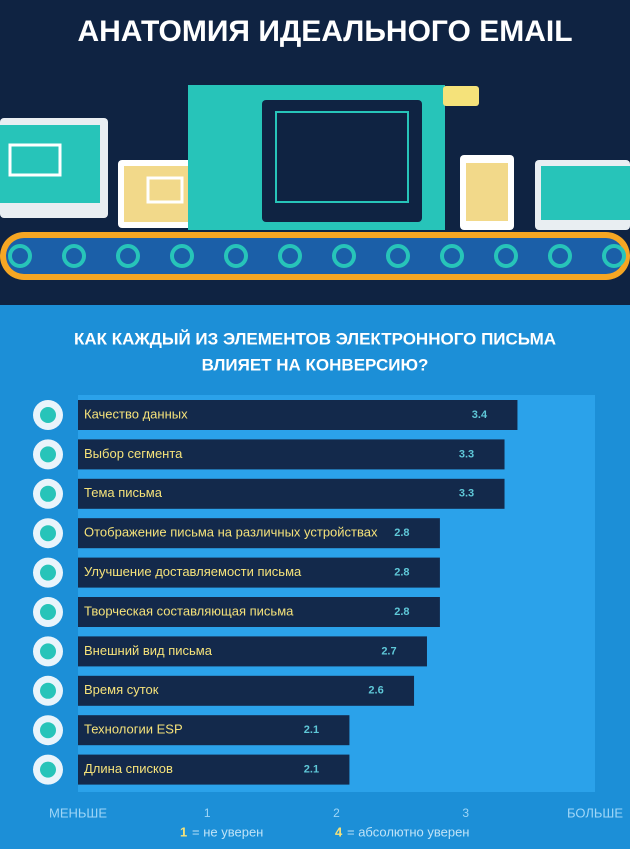 The image size is (630, 854). Describe the element at coordinates (78, 812) in the screenshot. I see `x-tick-label: МЕНЬШЕ` at that location.